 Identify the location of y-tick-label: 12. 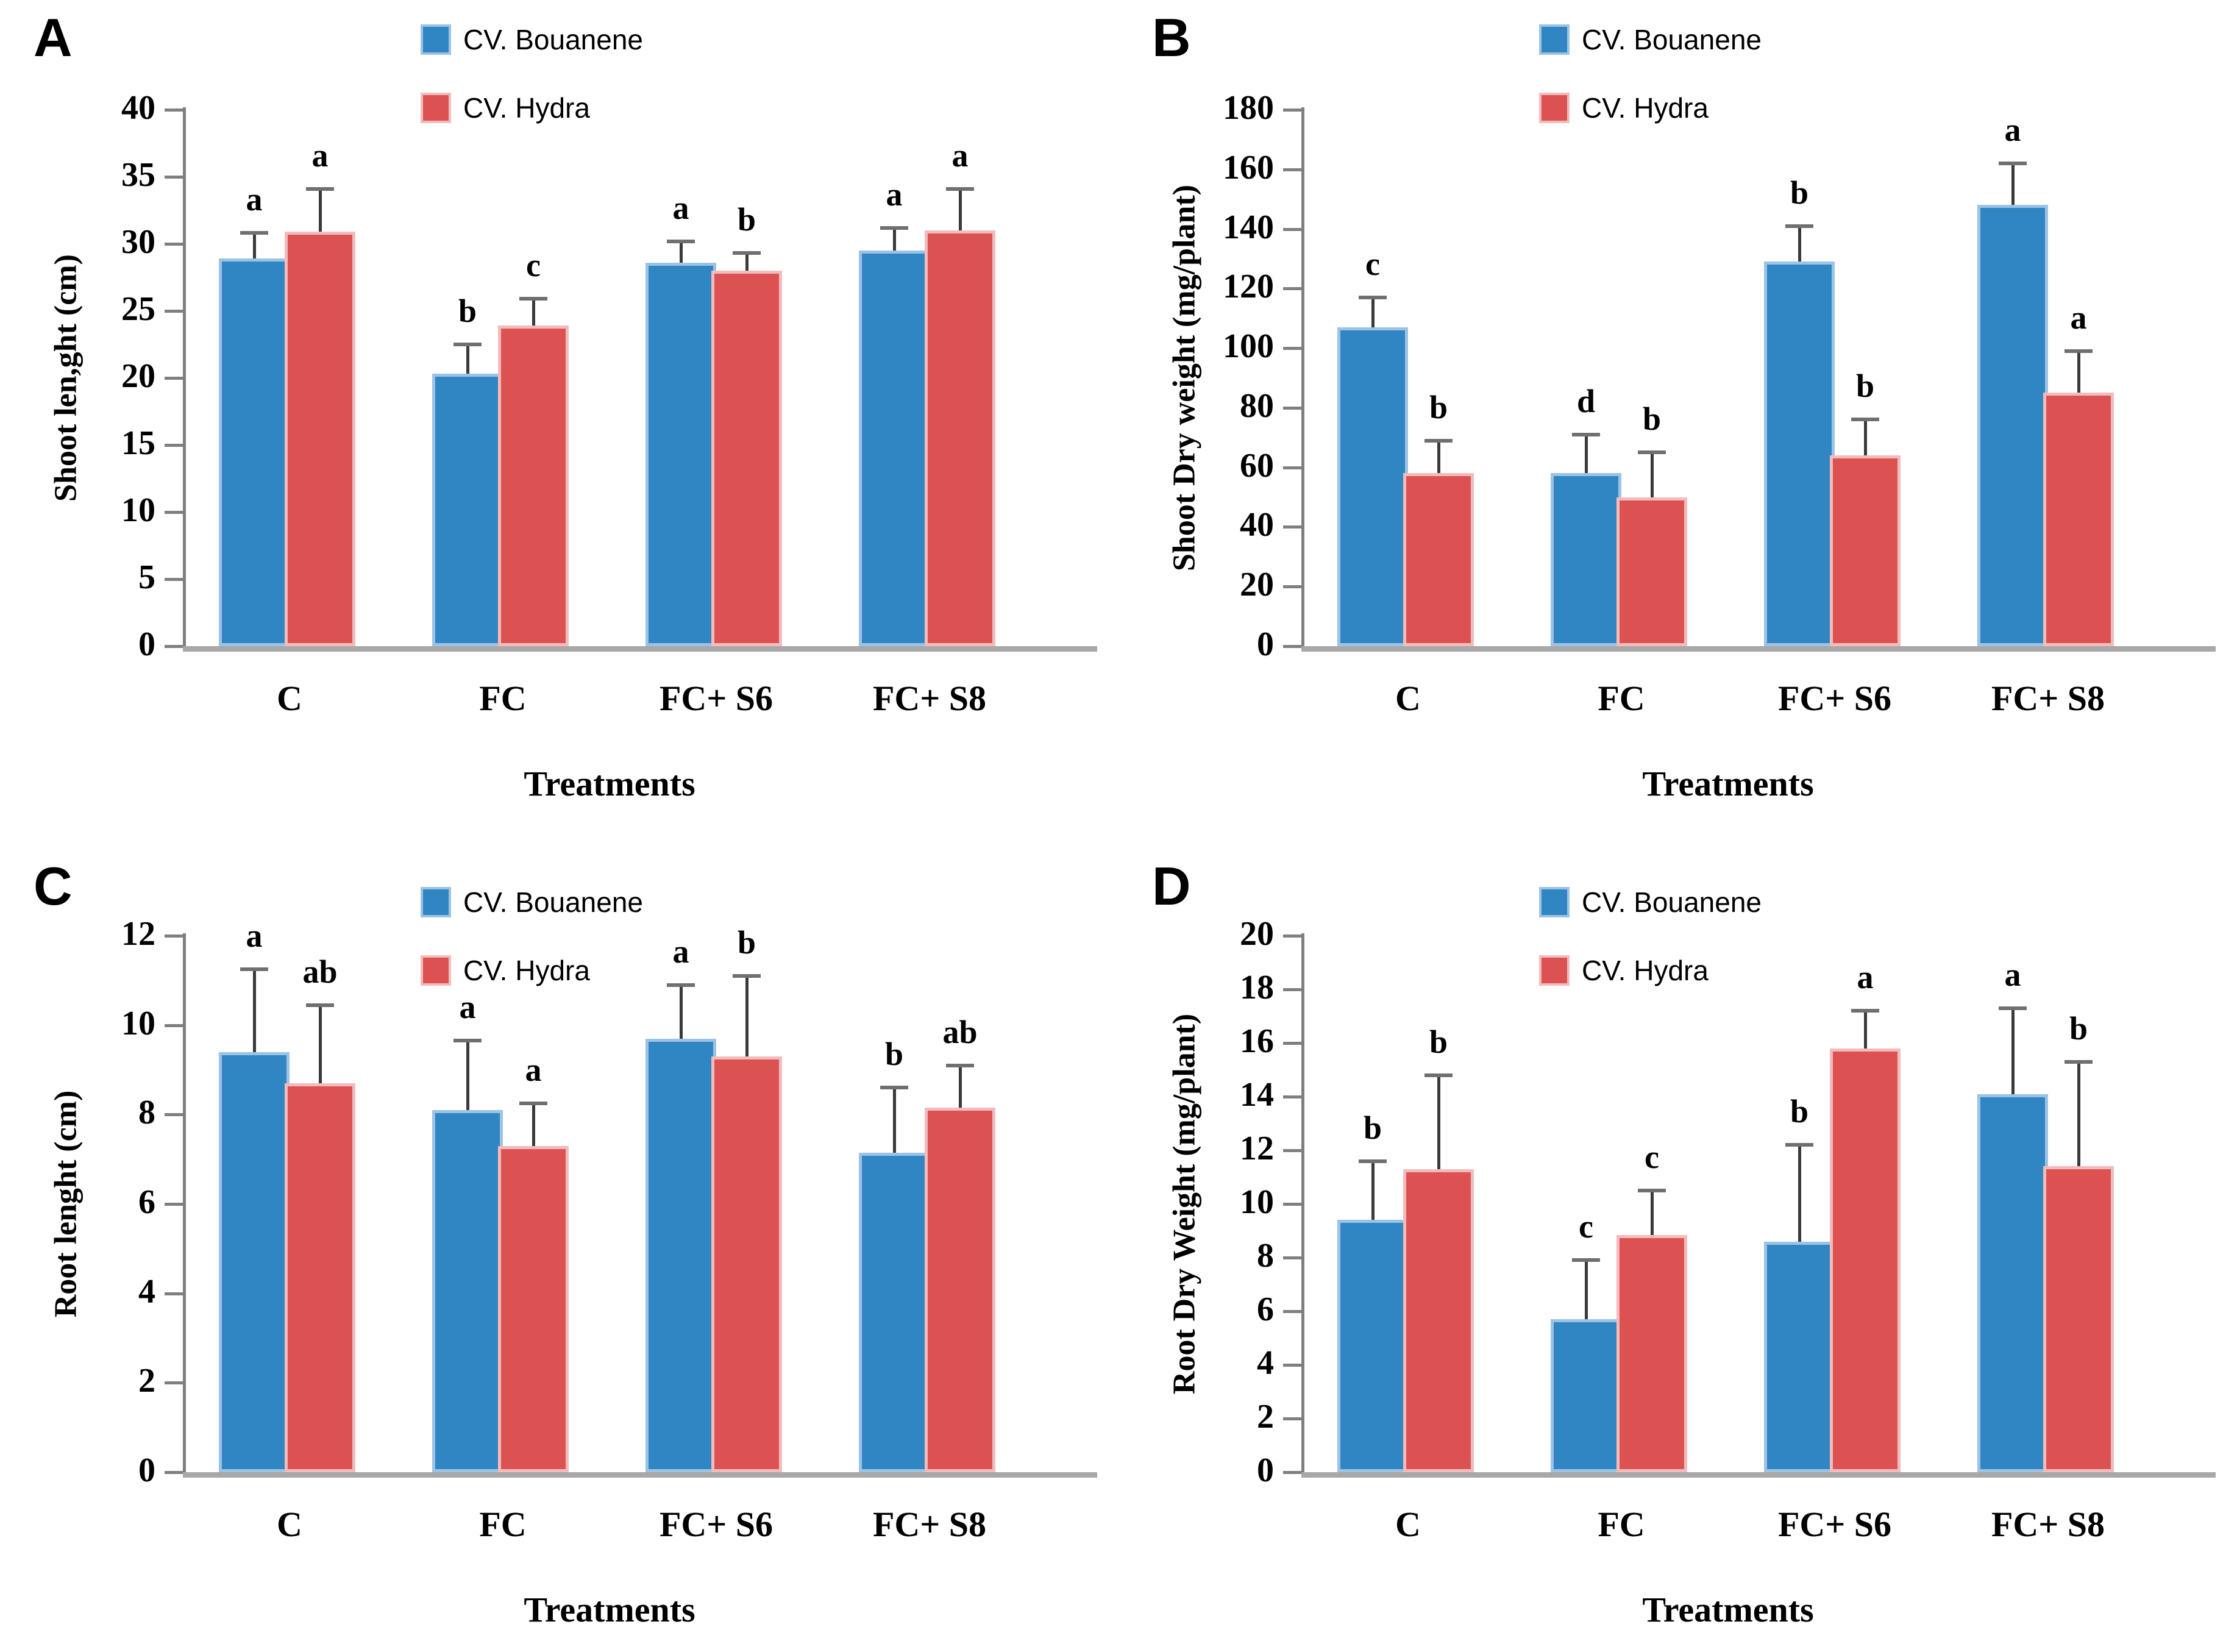
(1257, 1148).